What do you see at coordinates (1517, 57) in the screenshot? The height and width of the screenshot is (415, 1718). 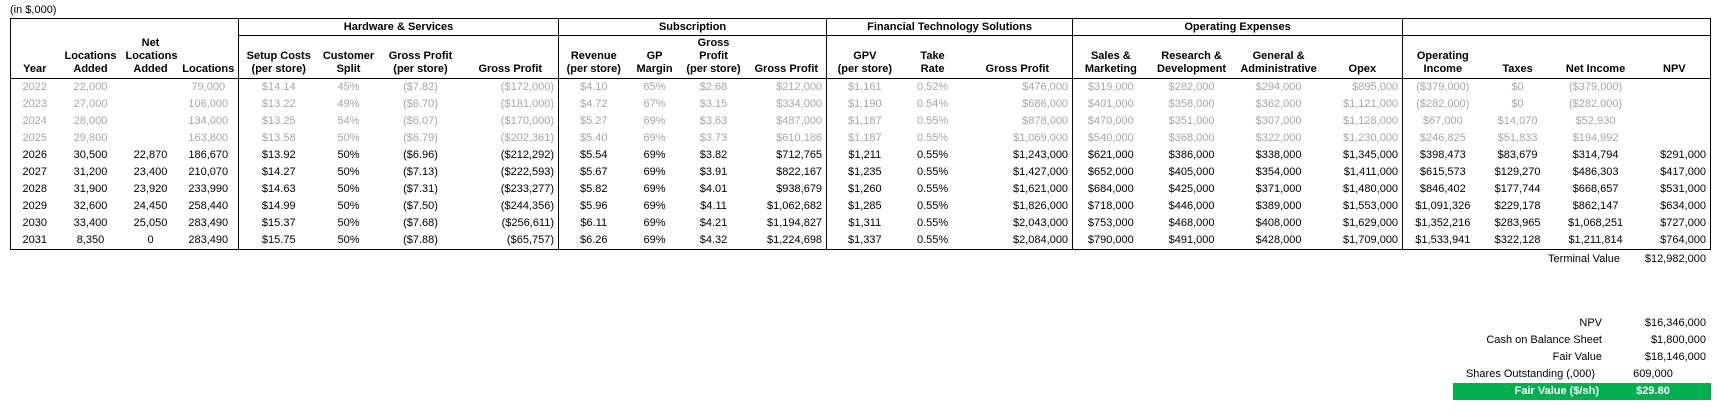 I see `column-header-20: Taxes` at bounding box center [1517, 57].